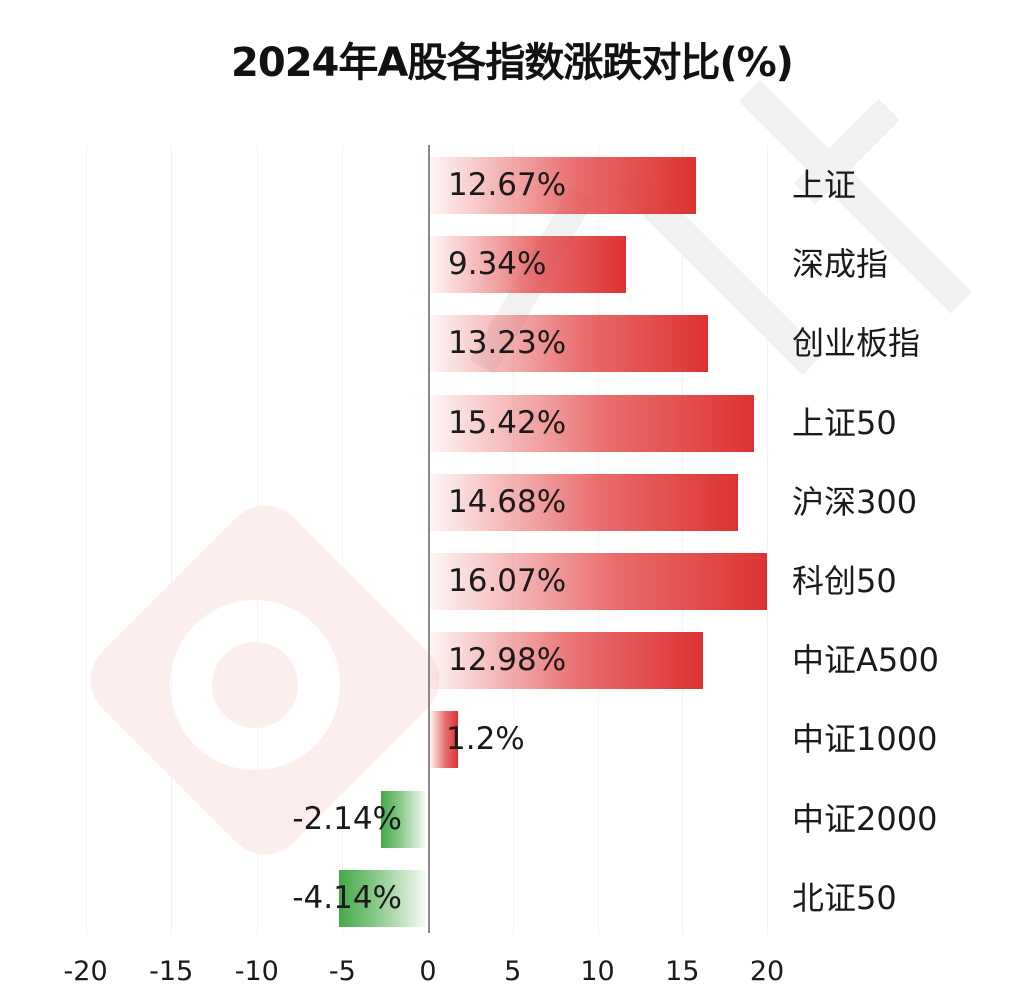  Describe the element at coordinates (507, 343) in the screenshot. I see `value-label: 13.23%` at that location.